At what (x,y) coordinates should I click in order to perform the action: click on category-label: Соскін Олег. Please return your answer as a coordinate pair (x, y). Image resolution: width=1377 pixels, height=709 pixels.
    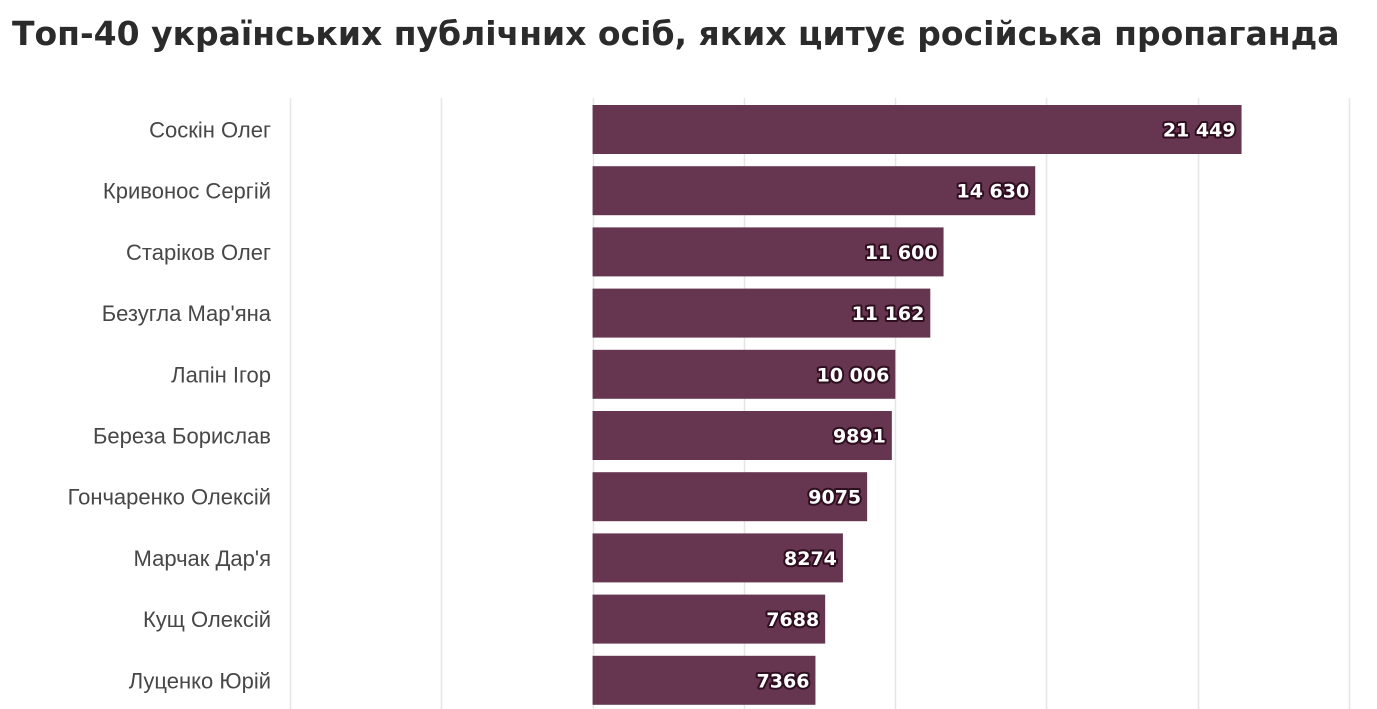
    Looking at the image, I should click on (210, 130).